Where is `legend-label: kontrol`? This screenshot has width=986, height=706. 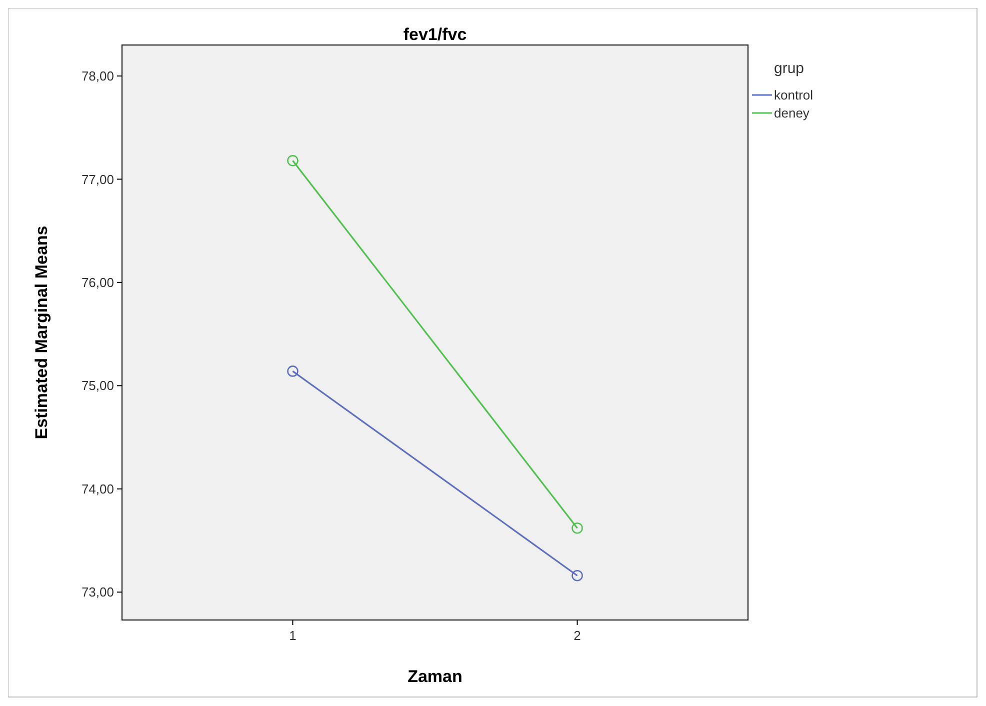 legend-label: kontrol is located at coordinates (794, 95).